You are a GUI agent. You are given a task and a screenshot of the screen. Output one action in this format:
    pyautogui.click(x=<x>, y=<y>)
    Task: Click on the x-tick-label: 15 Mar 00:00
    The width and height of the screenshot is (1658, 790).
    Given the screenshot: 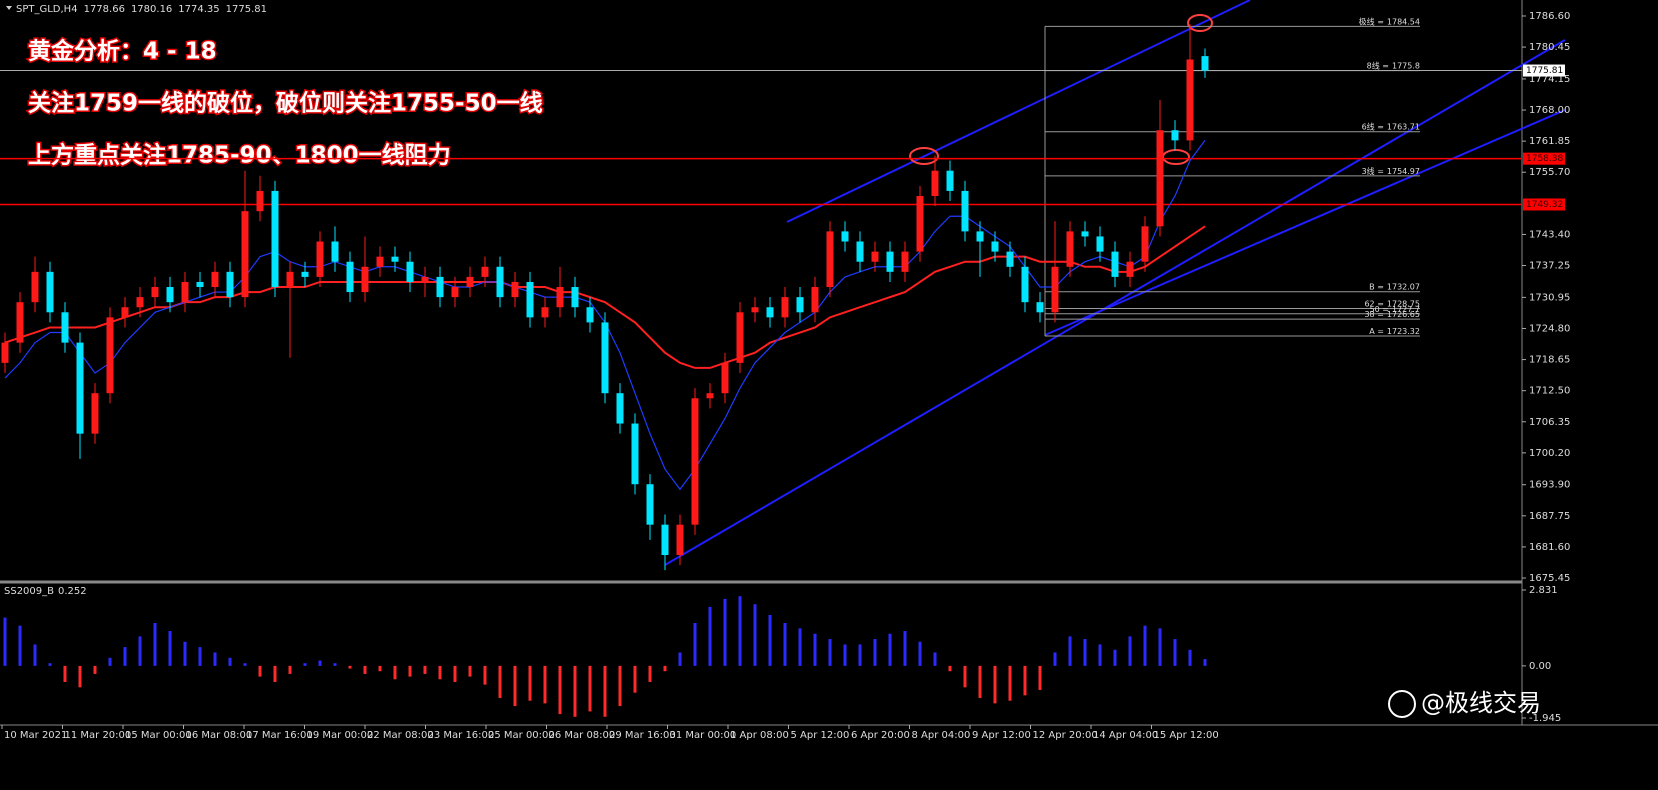 What is the action you would take?
    pyautogui.click(x=158, y=735)
    